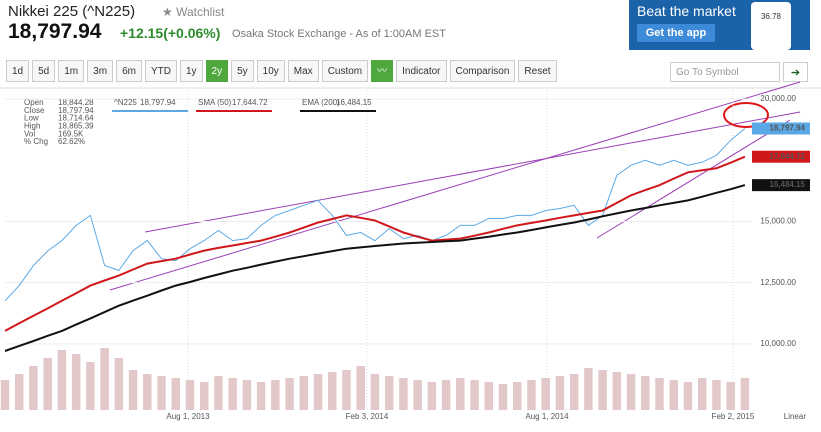 The image size is (821, 432). I want to click on range-button: 2y, so click(217, 71).